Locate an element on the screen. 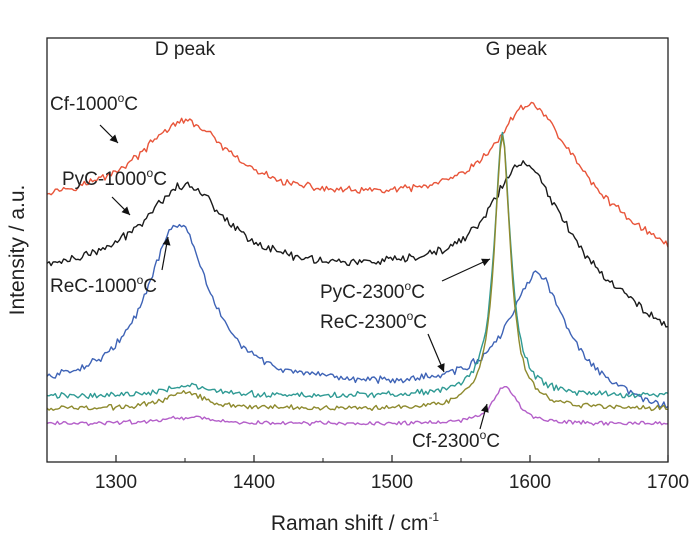 The height and width of the screenshot is (542, 700). annotation-arrow-pyc2300 is located at coordinates (466, 270).